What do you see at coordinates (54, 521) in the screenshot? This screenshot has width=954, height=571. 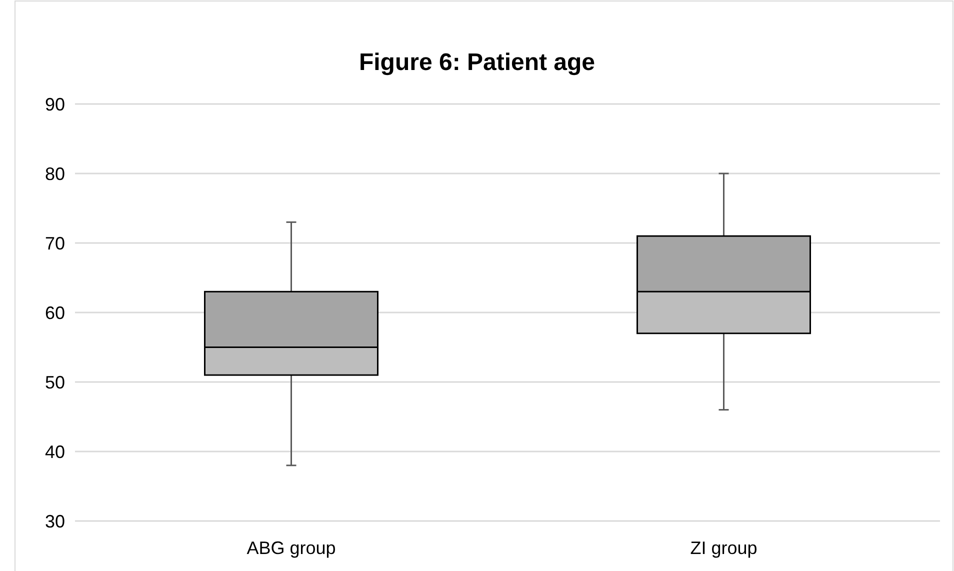 I see `y-tick-label: 30` at bounding box center [54, 521].